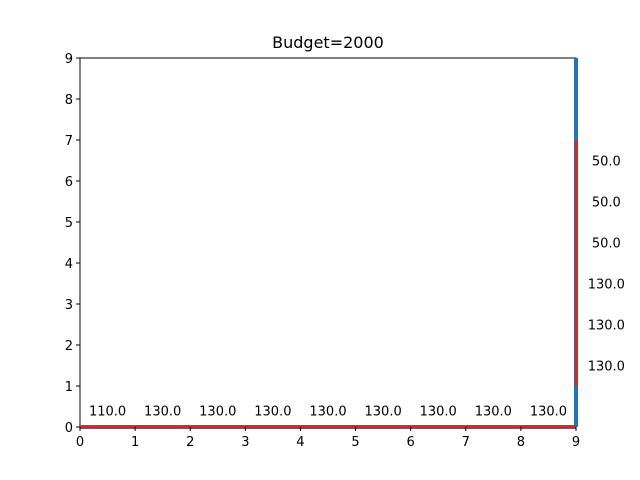  I want to click on x-tick-label-5: 5, so click(355, 442).